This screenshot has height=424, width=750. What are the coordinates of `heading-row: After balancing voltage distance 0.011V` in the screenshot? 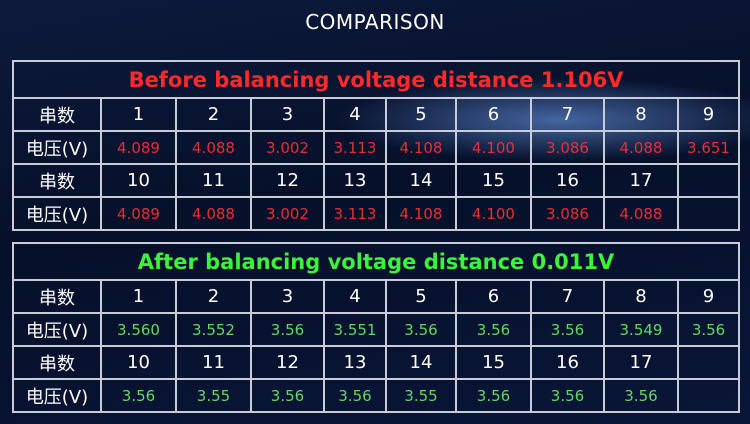 It's located at (376, 261).